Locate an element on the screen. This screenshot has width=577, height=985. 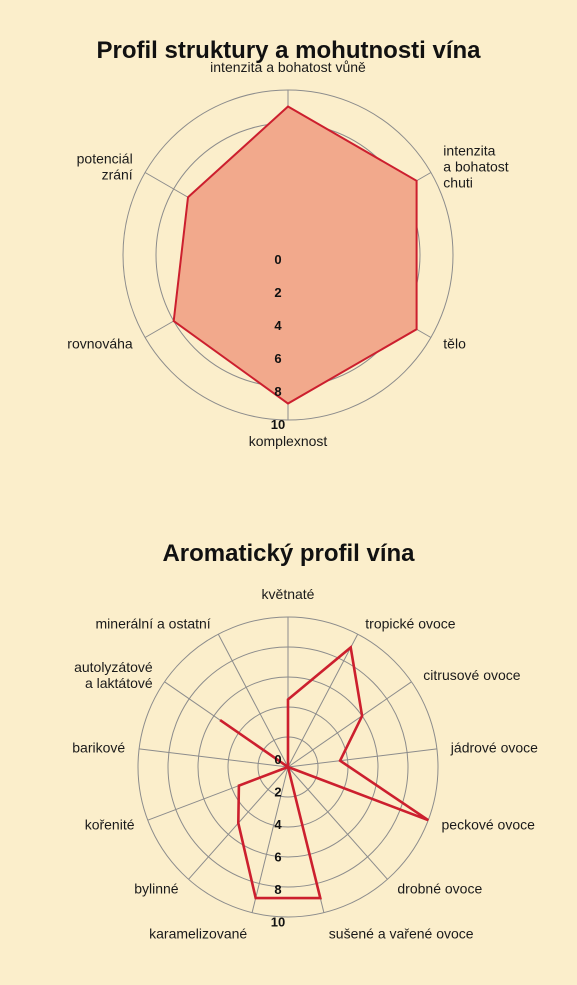
axis-label: peckové ovoce is located at coordinates (489, 824).